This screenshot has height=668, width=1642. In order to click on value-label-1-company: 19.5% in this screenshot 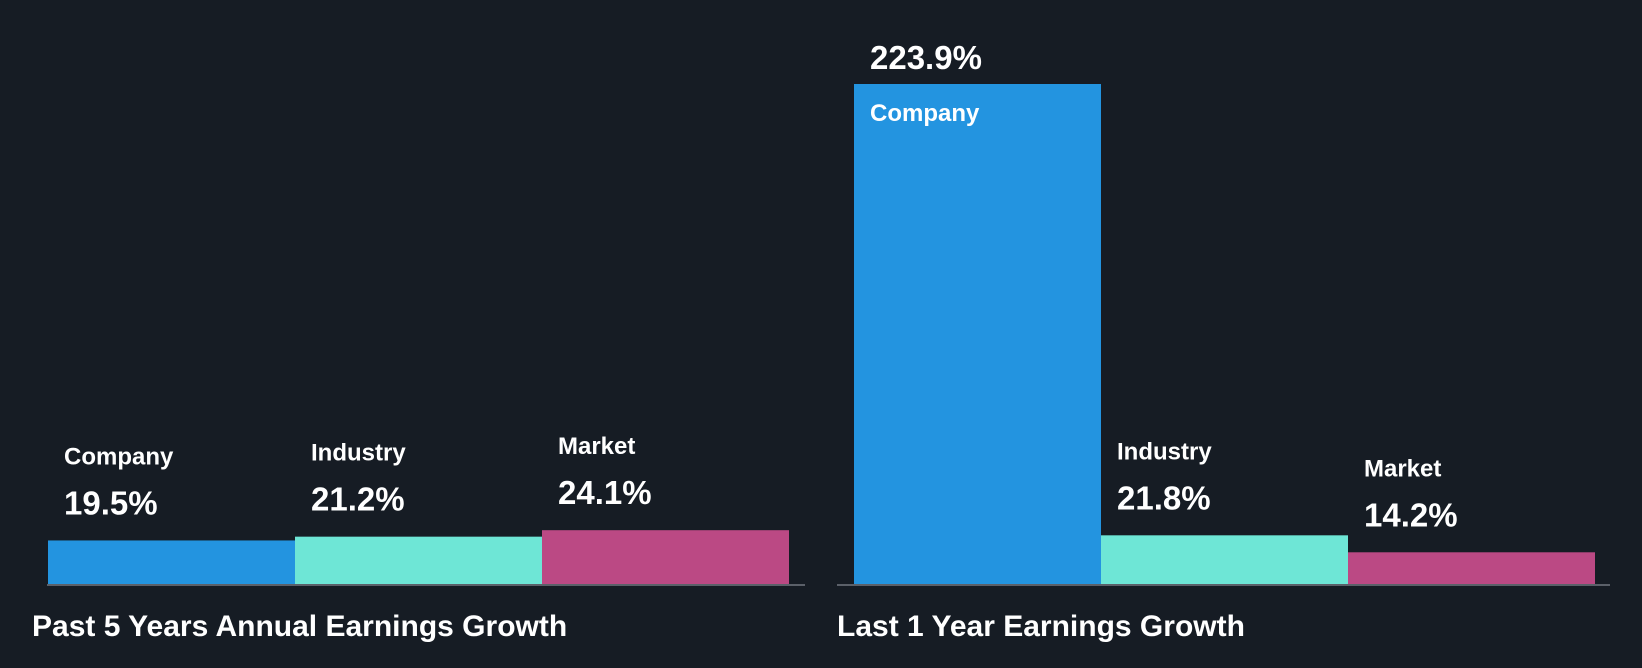, I will do `click(111, 502)`.